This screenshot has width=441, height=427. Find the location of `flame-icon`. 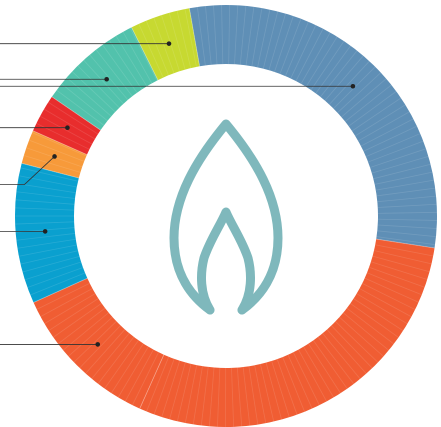

flame-icon is located at coordinates (226, 217).